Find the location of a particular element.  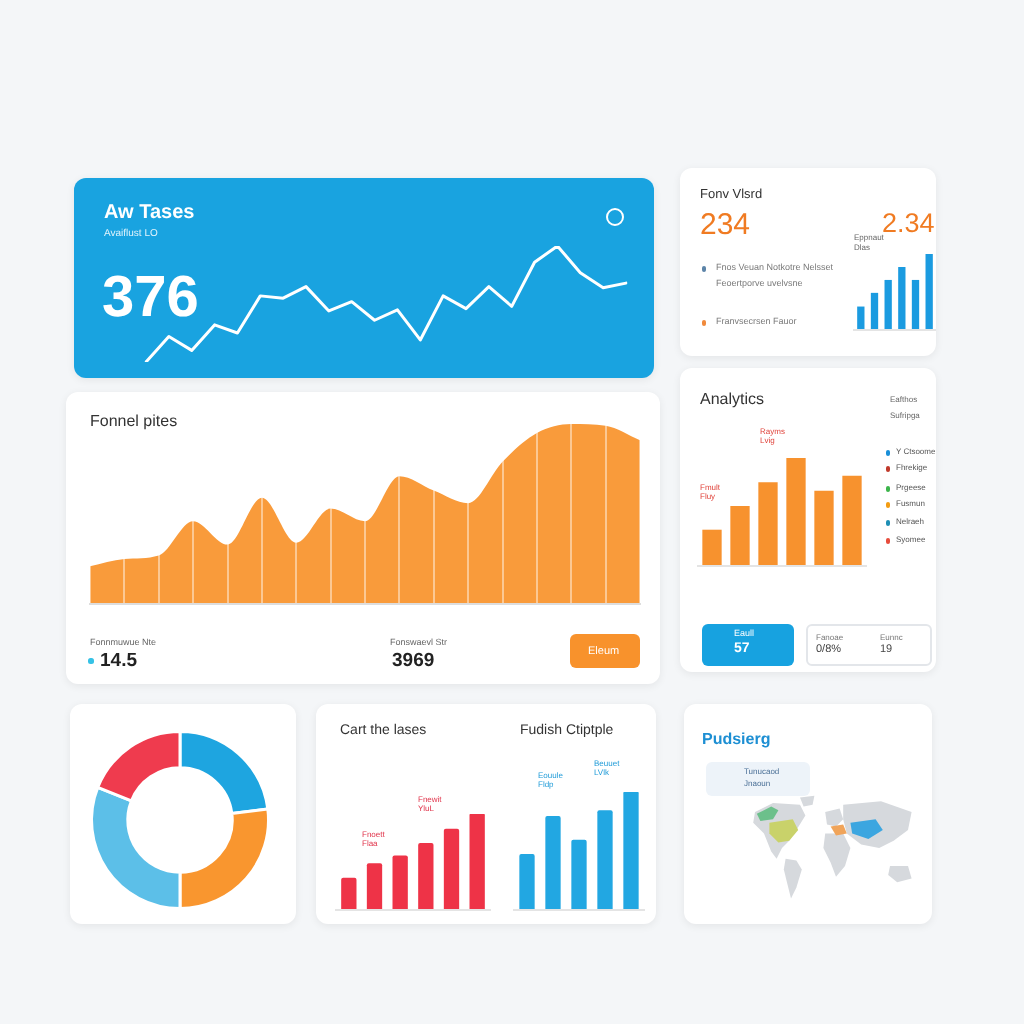

annotation: 376 is located at coordinates (150, 298).